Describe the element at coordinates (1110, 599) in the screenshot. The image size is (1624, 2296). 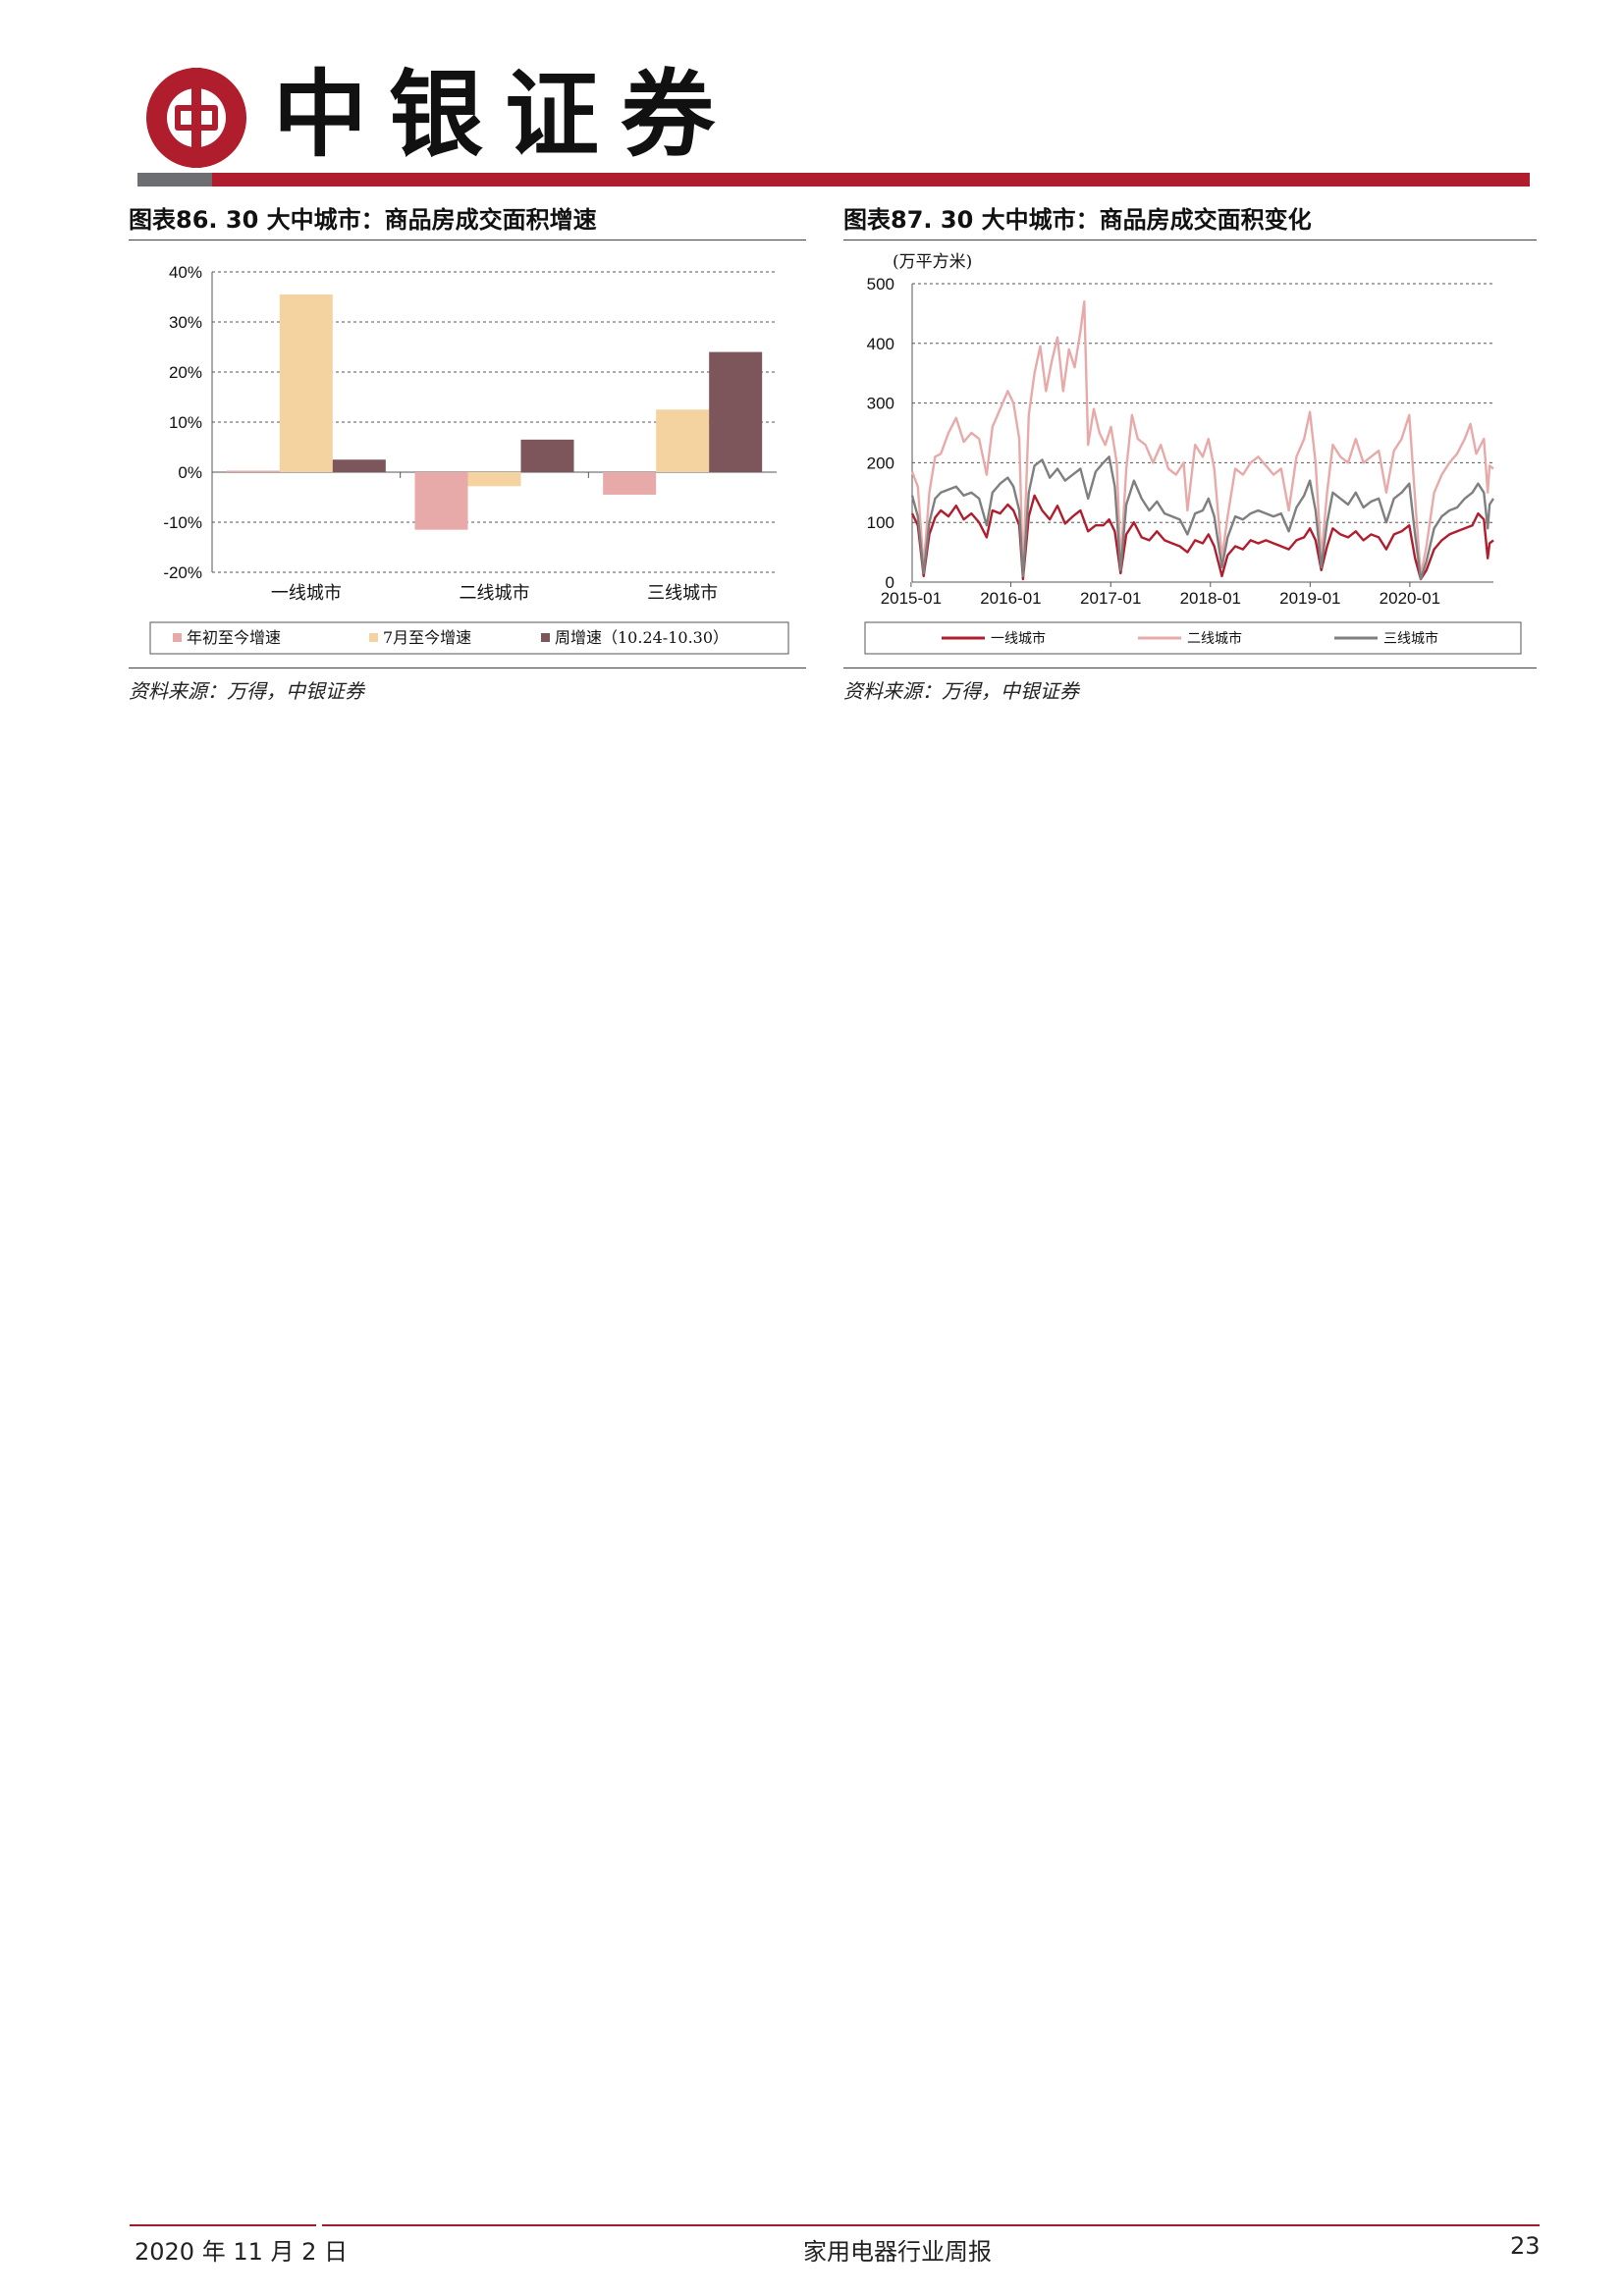
I see `x-tick-label: 2017-01` at that location.